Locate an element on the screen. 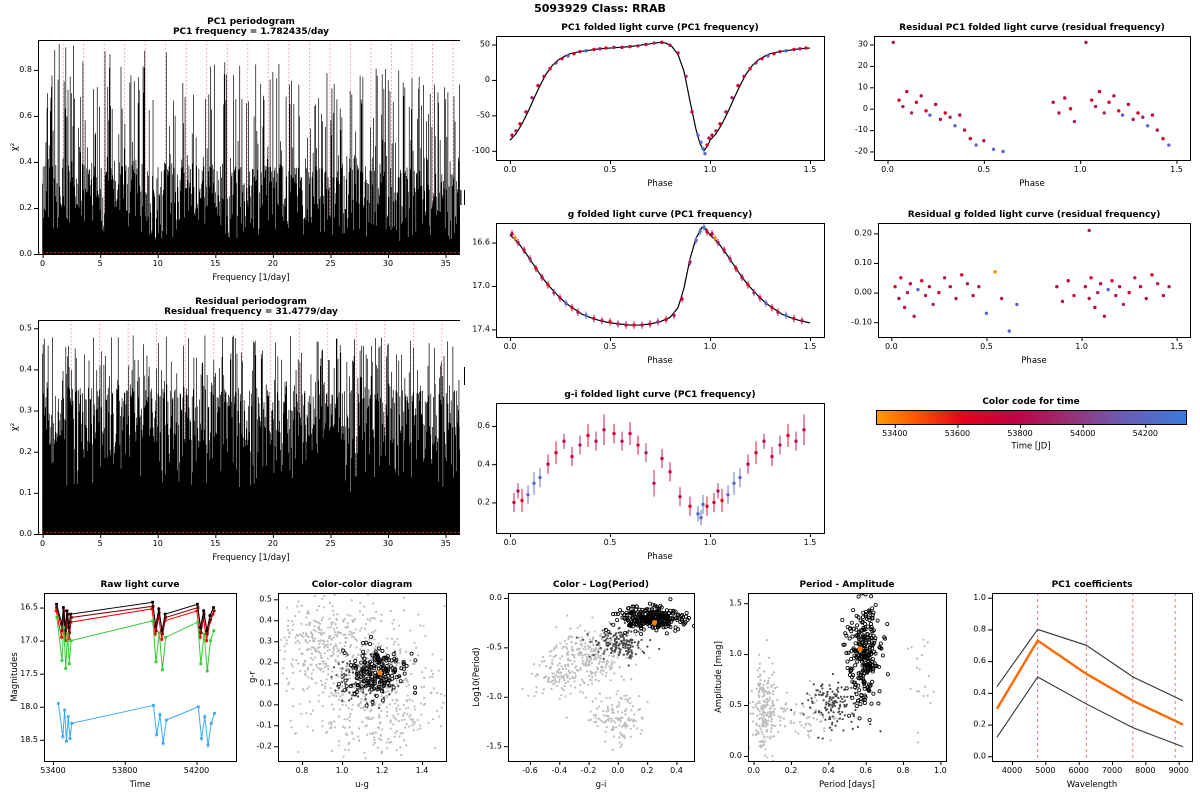 This screenshot has height=800, width=1200. panel-time-colorbar is located at coordinates (1019, 428).